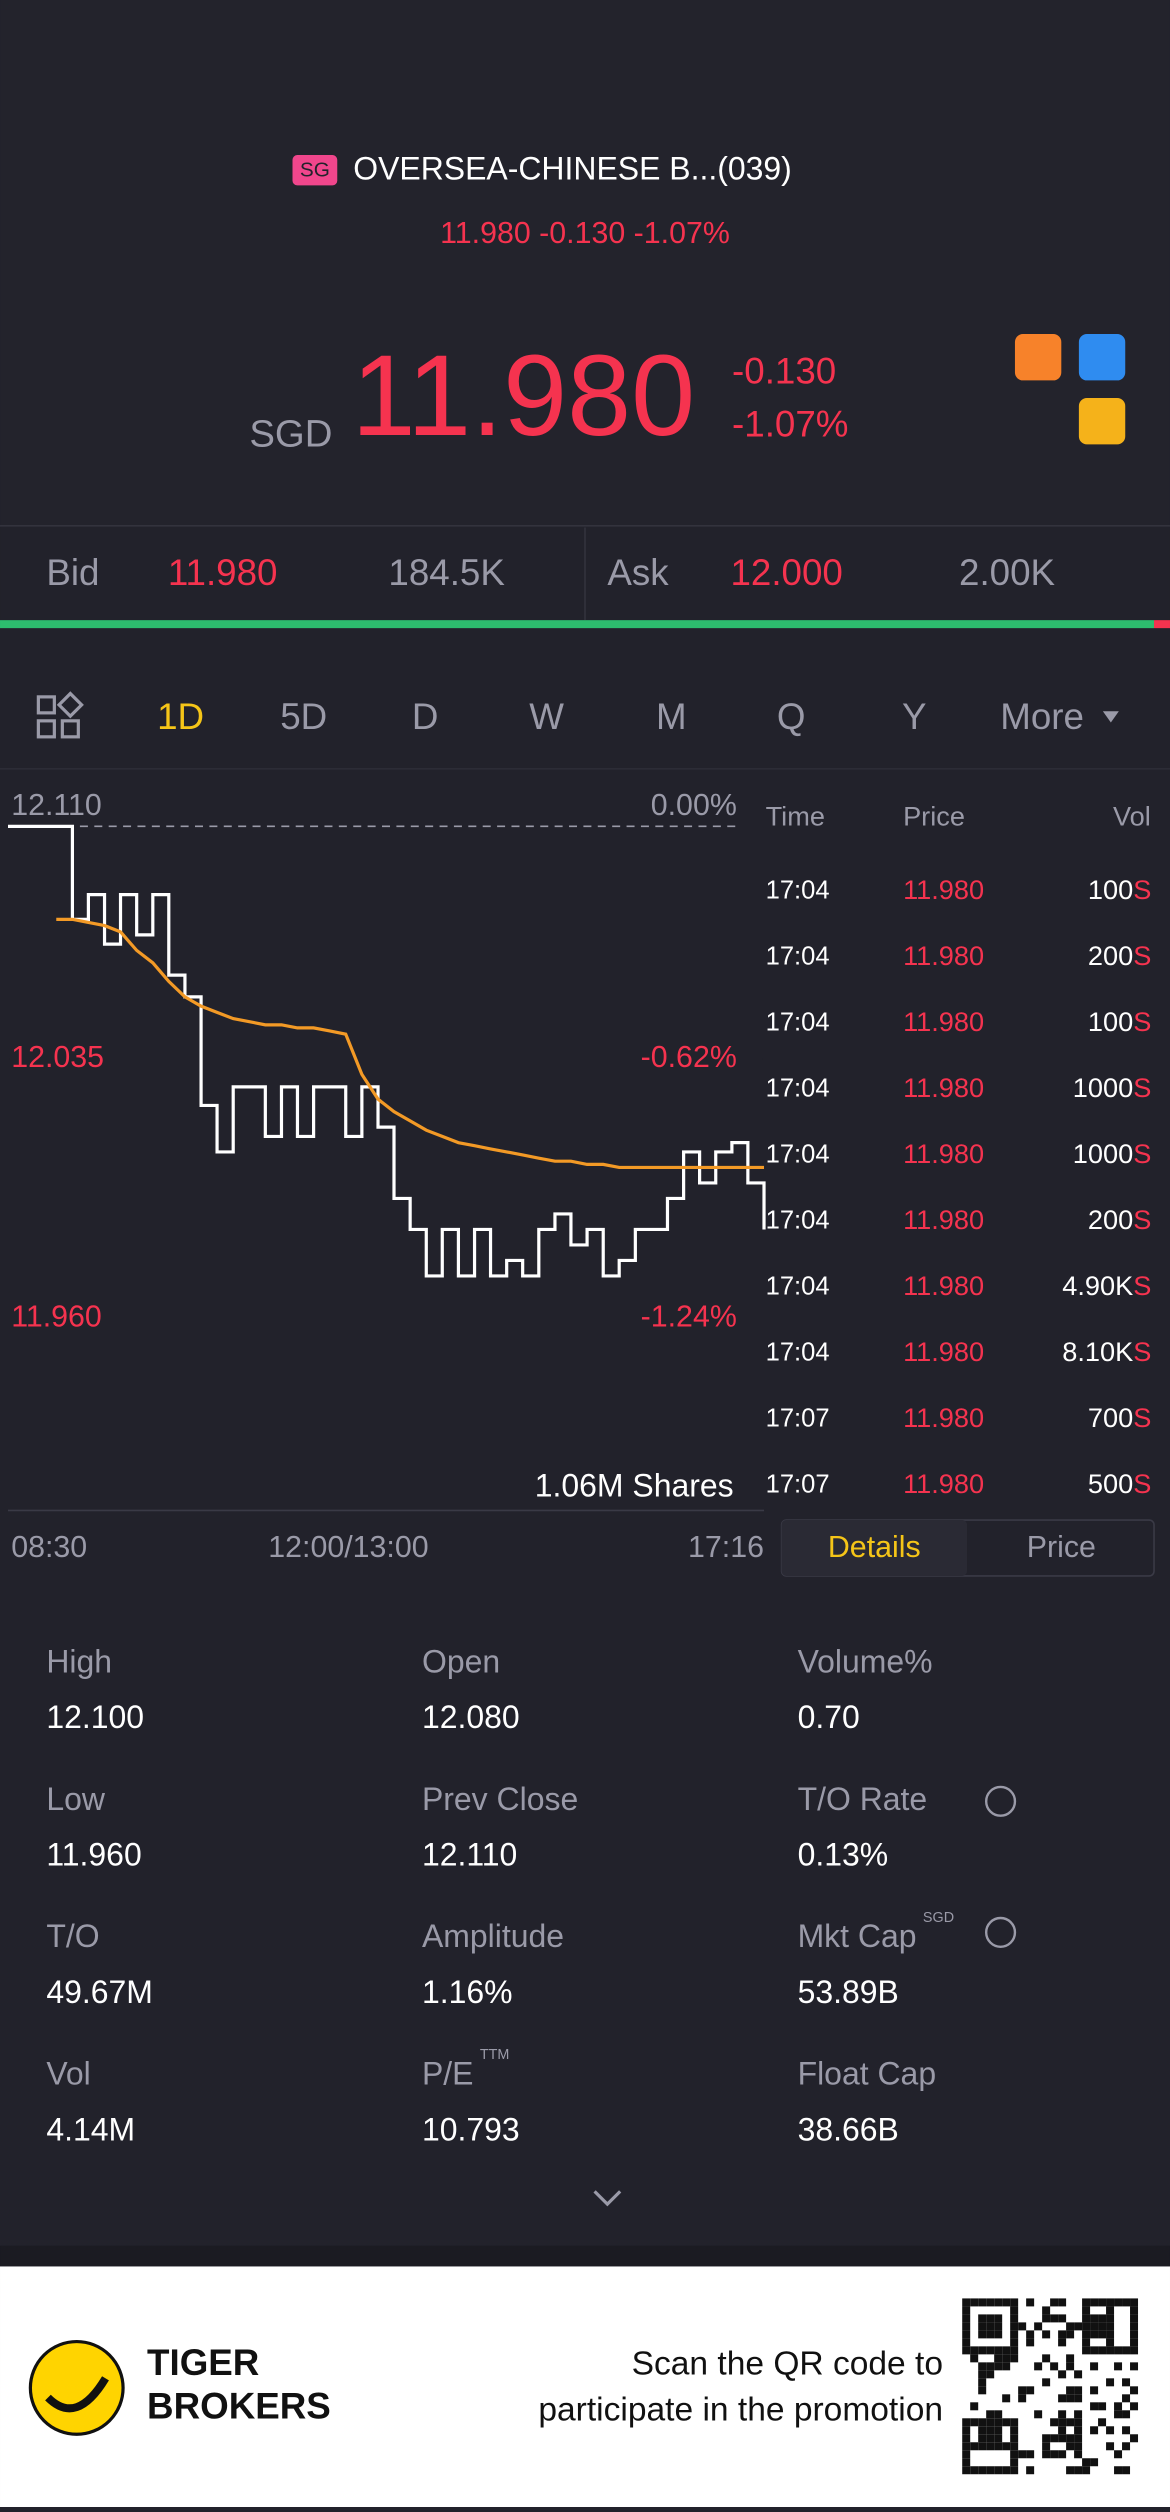  Describe the element at coordinates (1042, 716) in the screenshot. I see `period-tab: More` at that location.